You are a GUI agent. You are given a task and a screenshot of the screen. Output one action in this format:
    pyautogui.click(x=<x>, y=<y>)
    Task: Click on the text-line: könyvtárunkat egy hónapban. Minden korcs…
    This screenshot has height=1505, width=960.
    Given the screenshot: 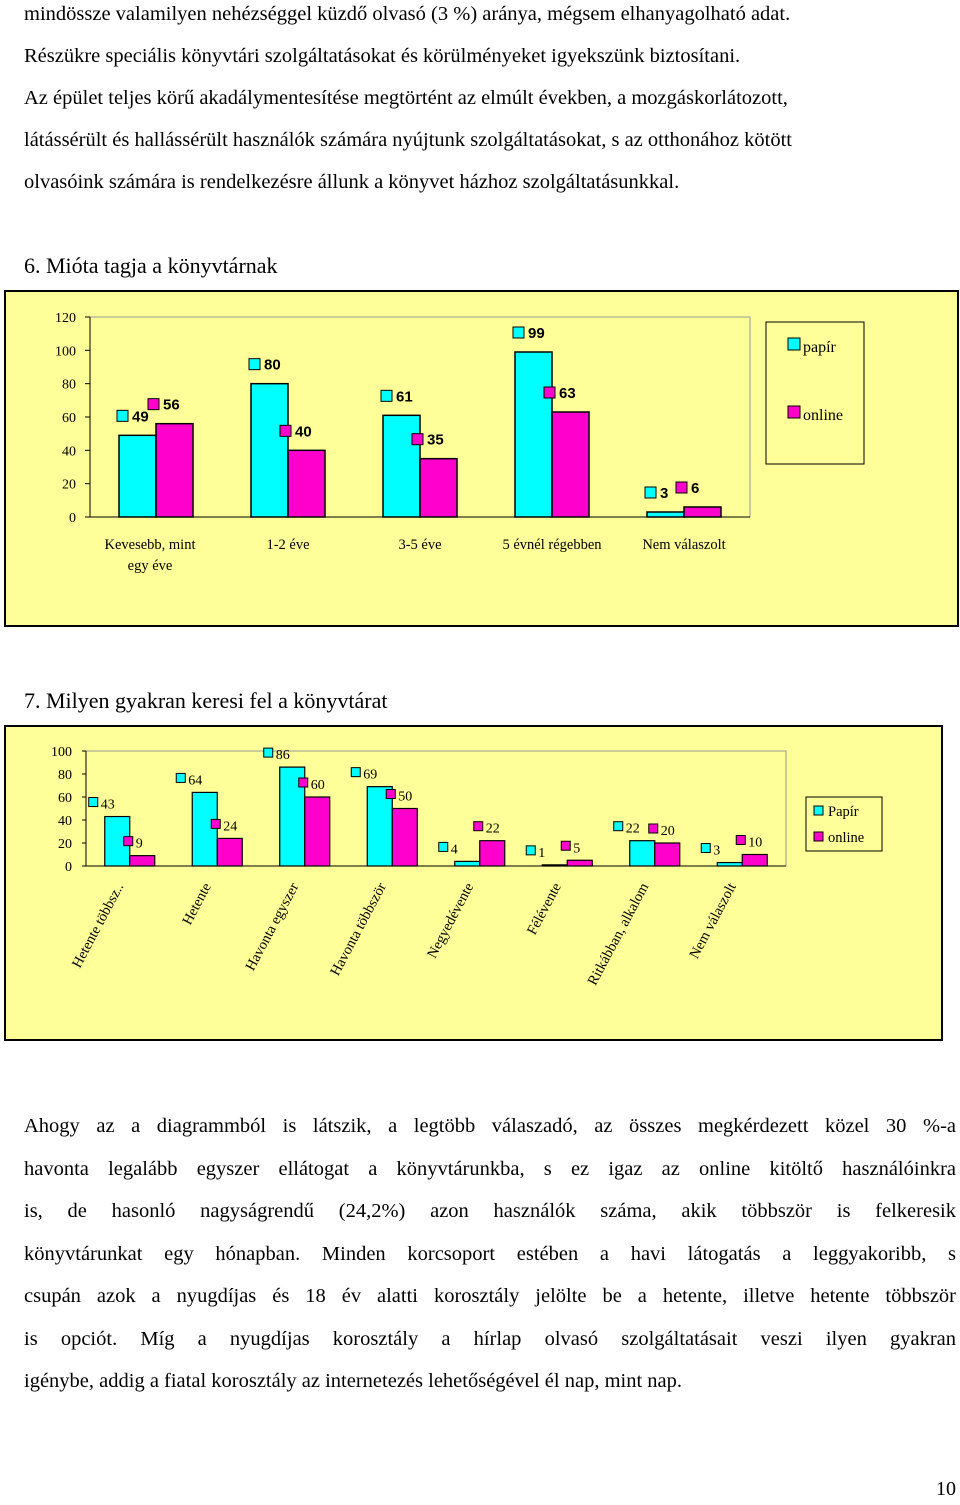 What is the action you would take?
    pyautogui.click(x=490, y=1253)
    